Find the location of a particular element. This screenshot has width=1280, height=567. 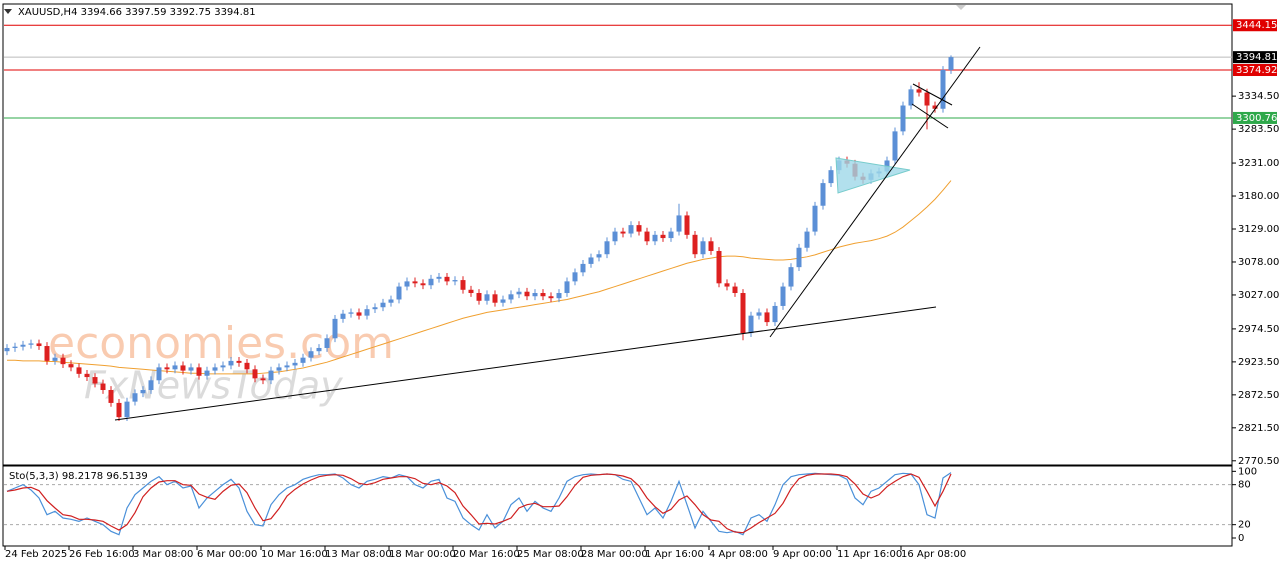

y-tick-label: 100 is located at coordinates (1247, 471).